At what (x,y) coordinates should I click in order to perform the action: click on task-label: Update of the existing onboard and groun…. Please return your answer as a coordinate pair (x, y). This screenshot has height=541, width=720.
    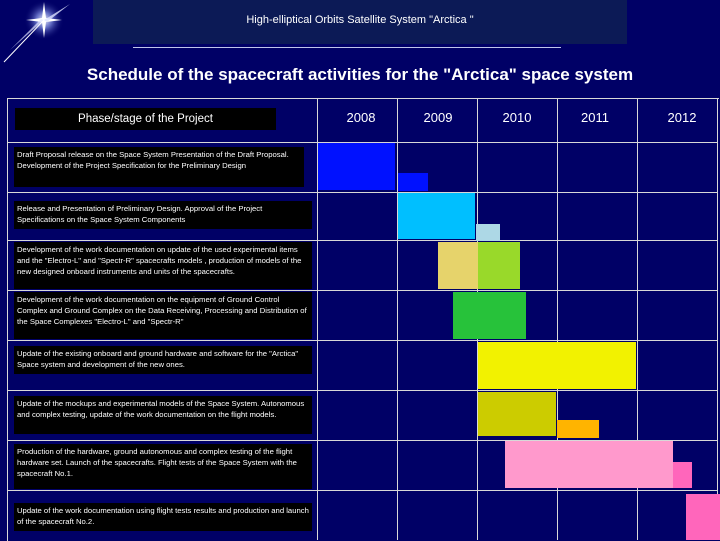
    Looking at the image, I should click on (163, 360).